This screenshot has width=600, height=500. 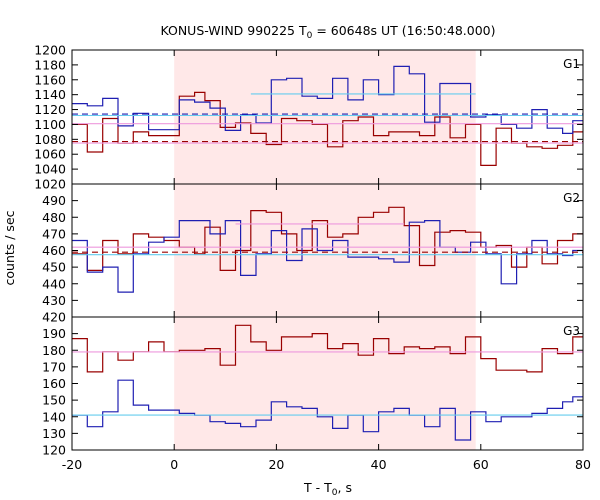 What do you see at coordinates (54, 217) in the screenshot?
I see `y-tick-label-G2: 480` at bounding box center [54, 217].